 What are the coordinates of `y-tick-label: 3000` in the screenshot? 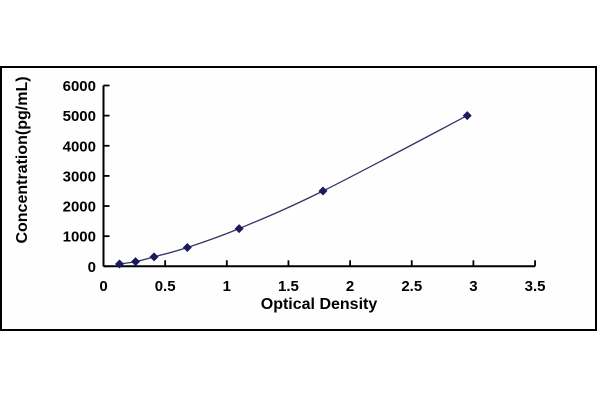 It's located at (79, 176).